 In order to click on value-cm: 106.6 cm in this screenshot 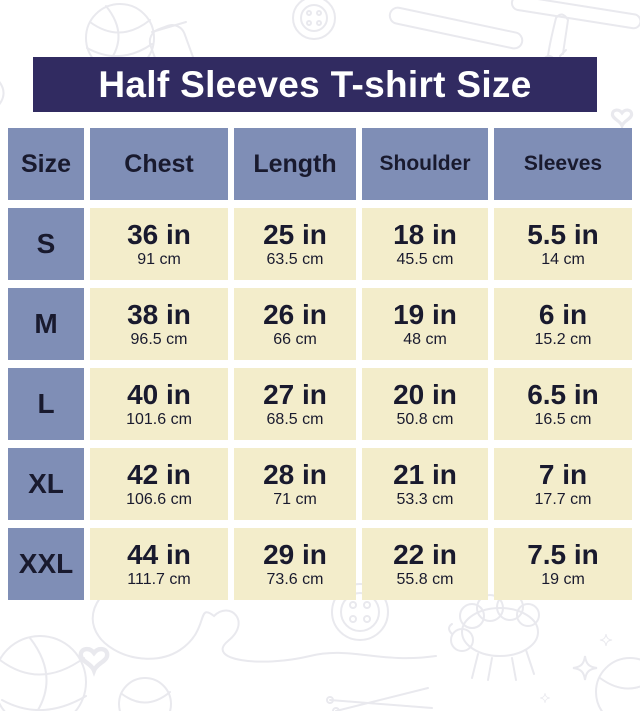, I will do `click(159, 499)`.